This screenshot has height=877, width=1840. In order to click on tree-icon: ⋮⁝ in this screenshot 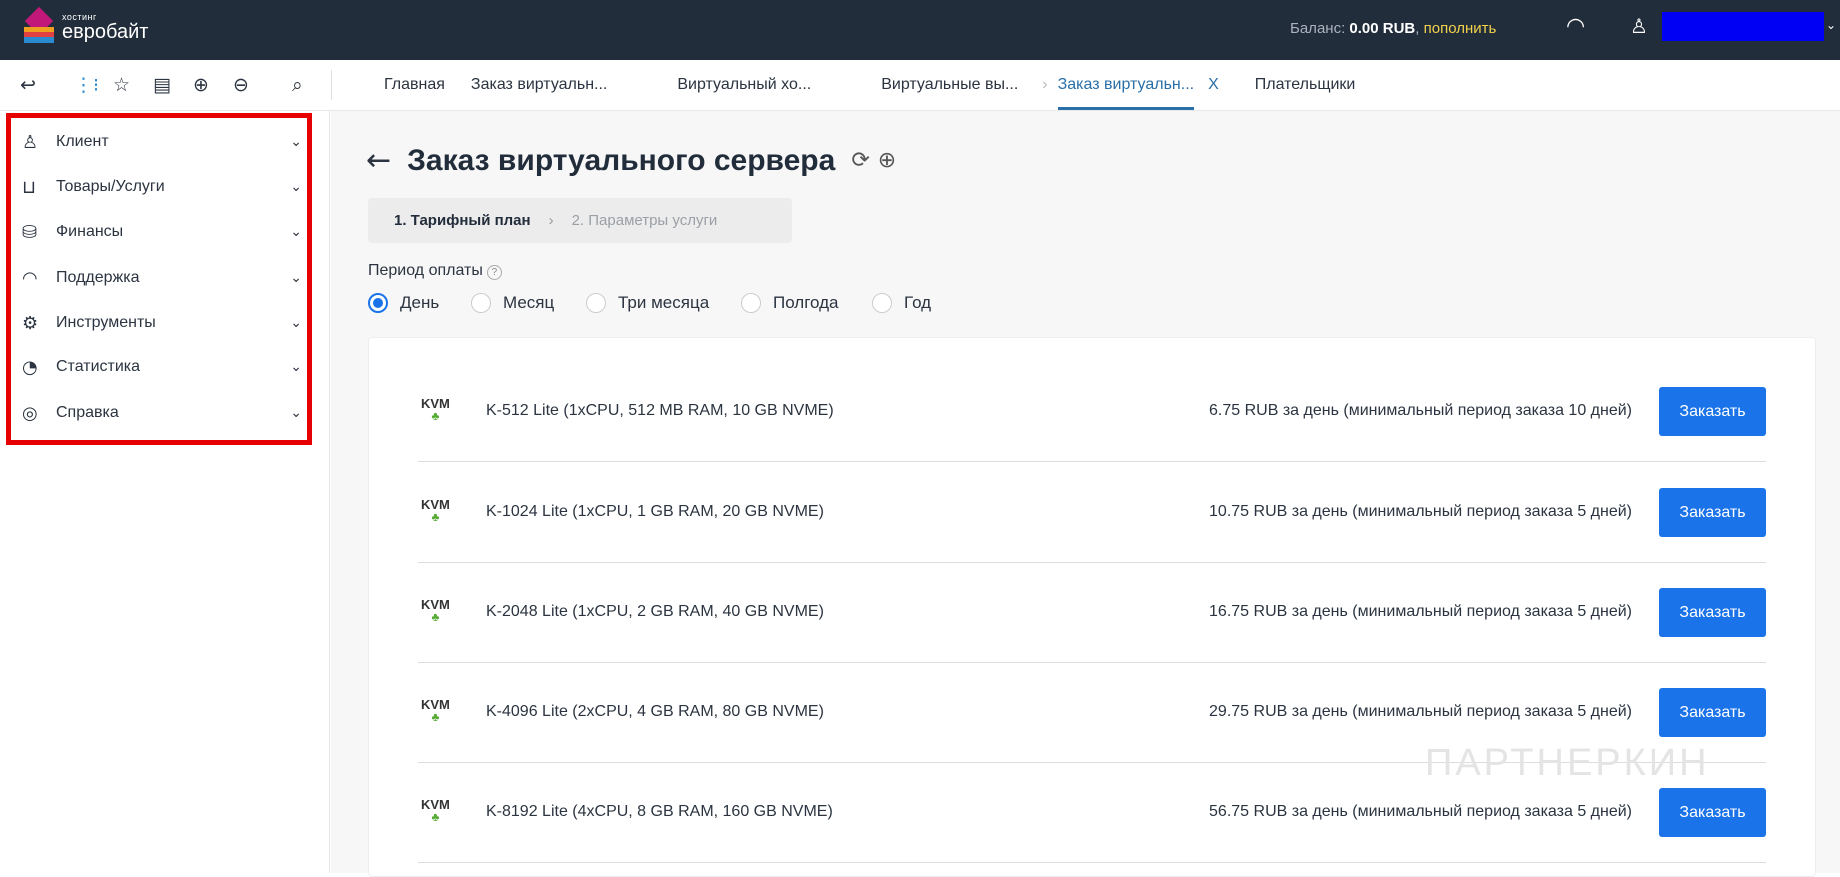, I will do `click(87, 85)`.